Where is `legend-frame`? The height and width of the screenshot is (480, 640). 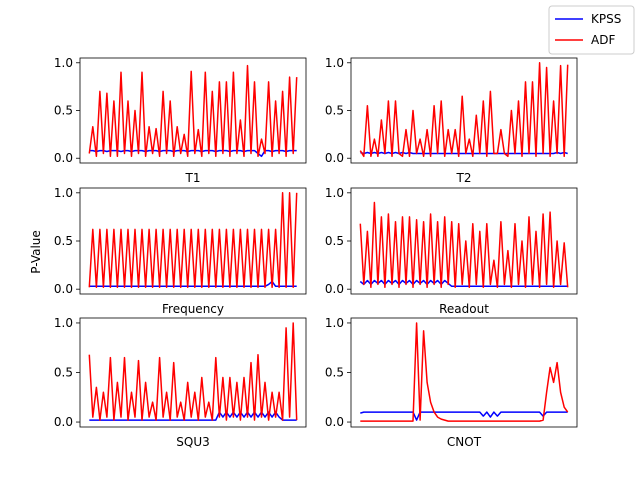
legend-frame is located at coordinates (591, 30).